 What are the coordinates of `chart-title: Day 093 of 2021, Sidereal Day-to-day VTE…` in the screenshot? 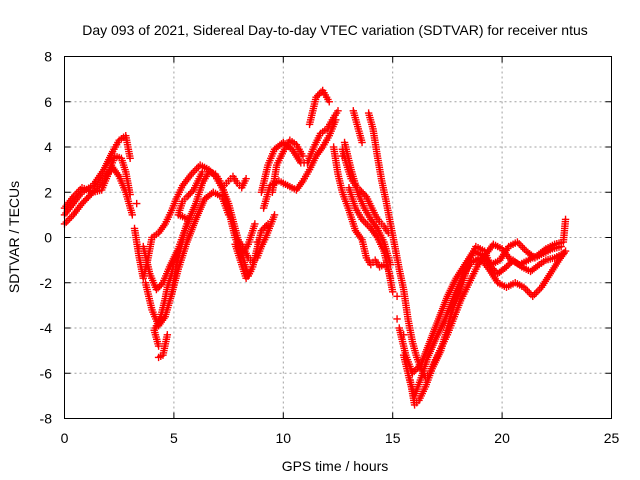 It's located at (335, 30).